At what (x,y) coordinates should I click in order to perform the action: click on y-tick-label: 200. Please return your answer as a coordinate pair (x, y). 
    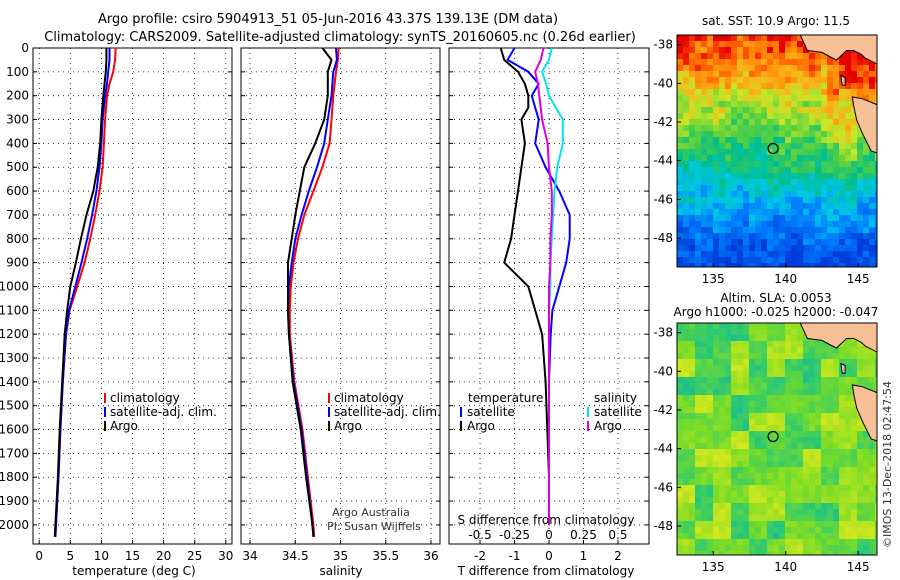
    Looking at the image, I should click on (17, 96).